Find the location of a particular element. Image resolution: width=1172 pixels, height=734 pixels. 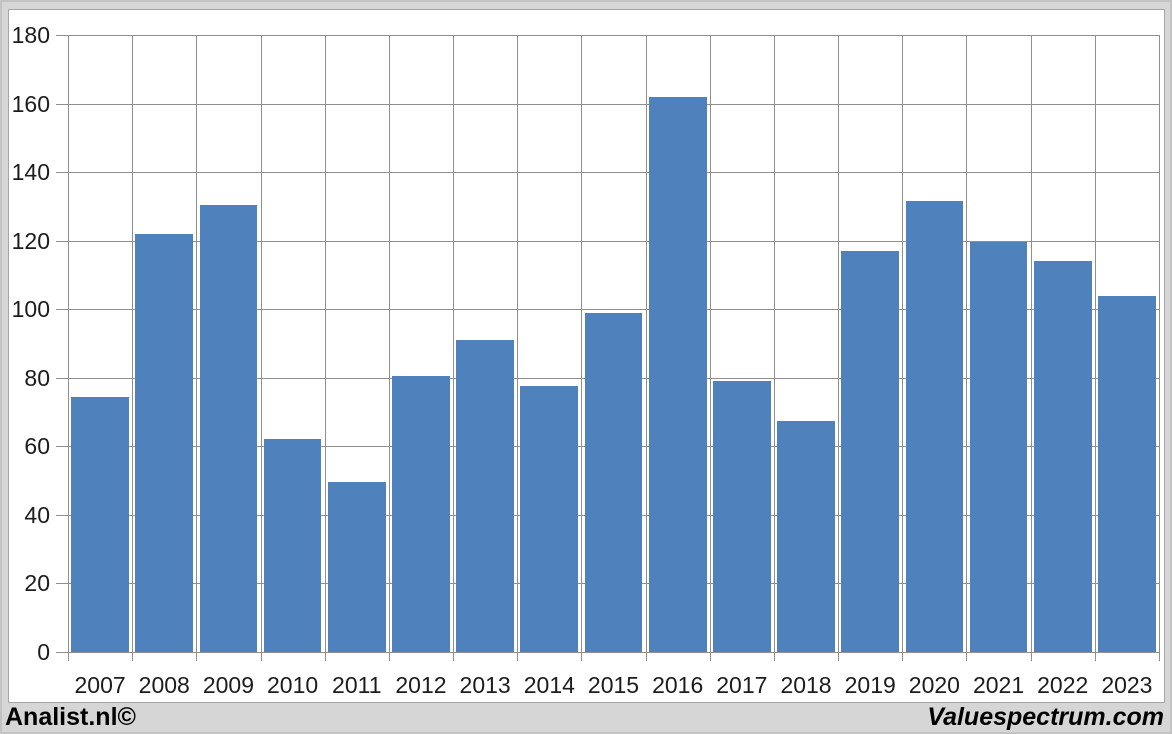

x-tick-label-2007: 2007 is located at coordinates (100, 685).